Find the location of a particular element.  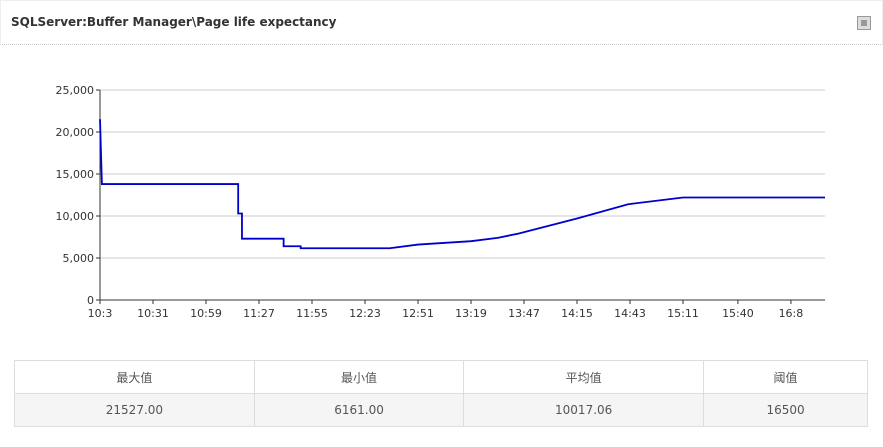

maximize-button is located at coordinates (864, 23).